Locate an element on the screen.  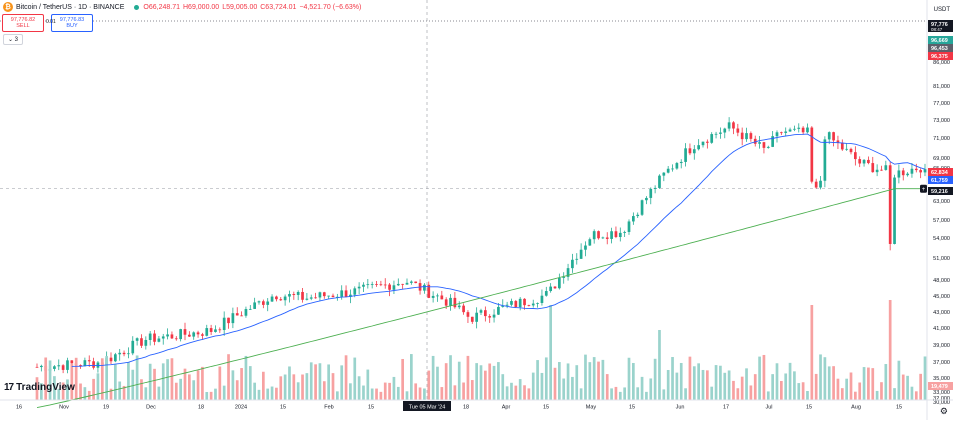
ohlc-low: L59,005.00 is located at coordinates (240, 7).